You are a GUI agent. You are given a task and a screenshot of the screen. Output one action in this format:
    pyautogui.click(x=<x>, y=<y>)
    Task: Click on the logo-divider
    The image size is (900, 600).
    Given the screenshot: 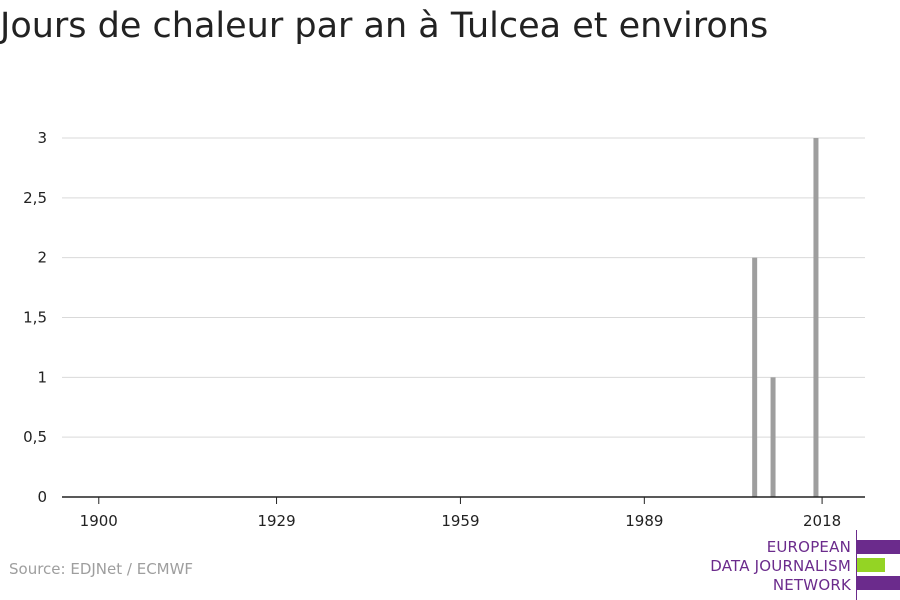 What is the action you would take?
    pyautogui.click(x=856, y=565)
    